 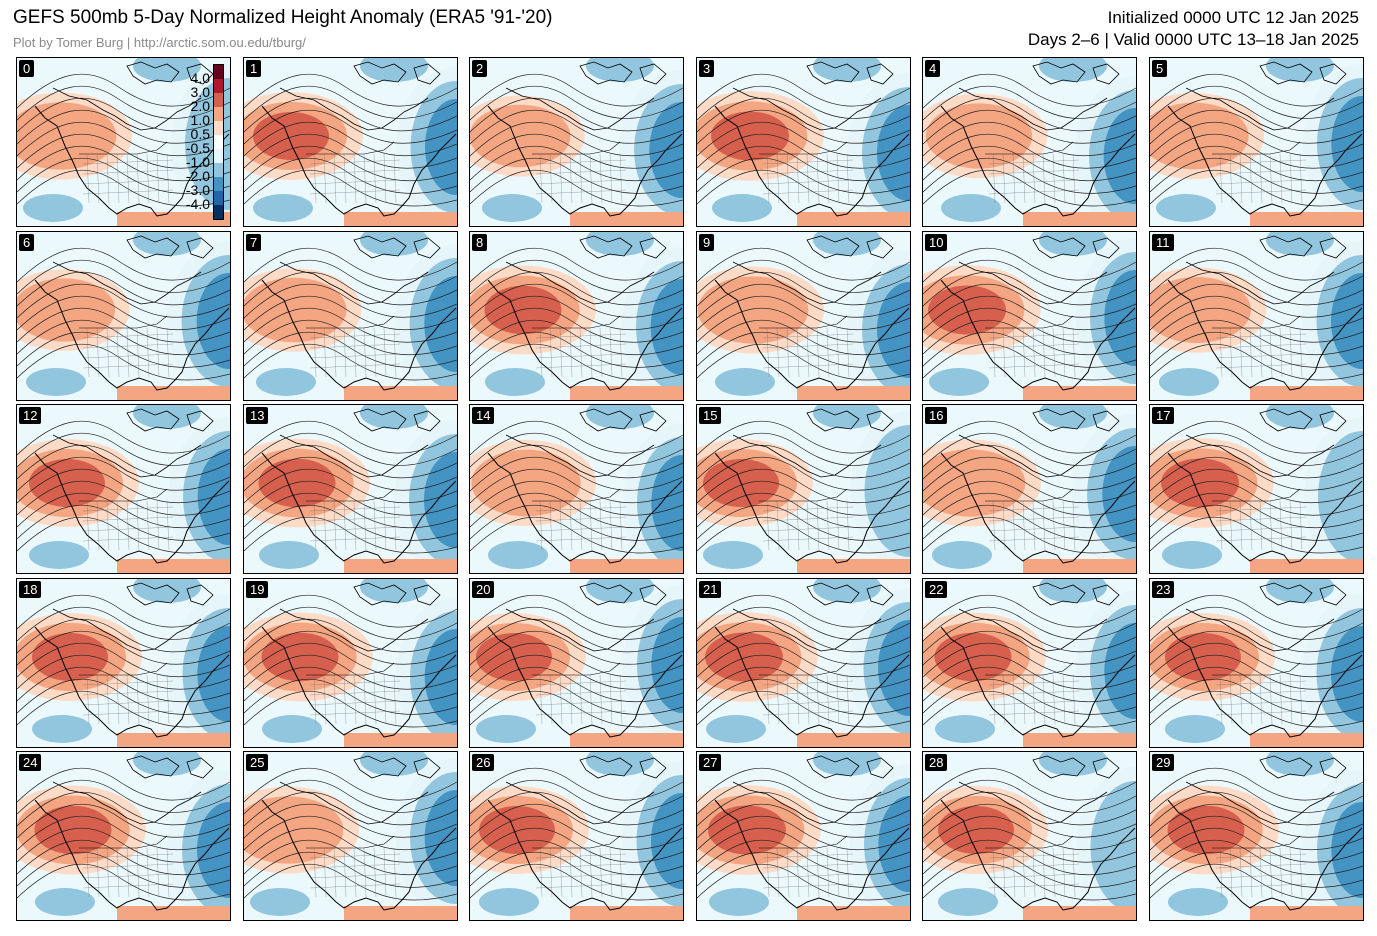 I want to click on ensemble-member-label: 0, so click(x=27, y=68).